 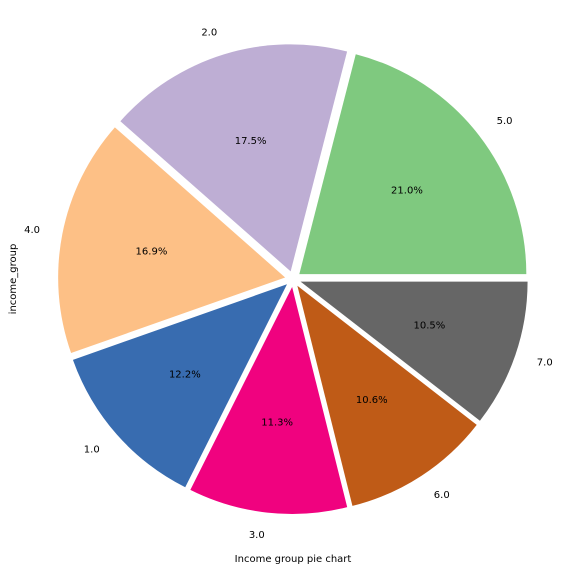 I want to click on slice-label: 7.0, so click(x=545, y=362).